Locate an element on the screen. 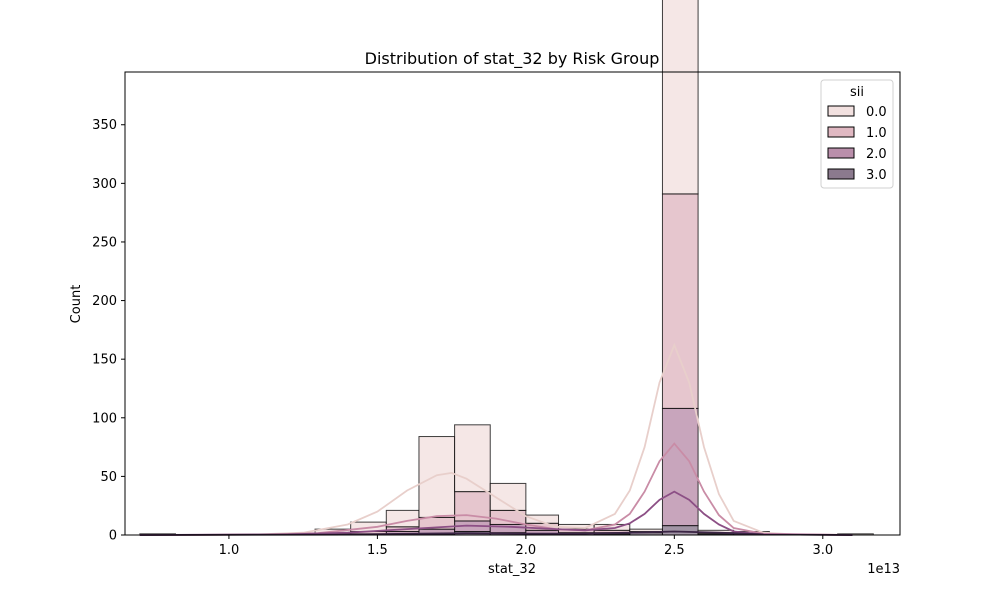 This screenshot has width=1000, height=600. y-tick-label: 150 is located at coordinates (104, 360).